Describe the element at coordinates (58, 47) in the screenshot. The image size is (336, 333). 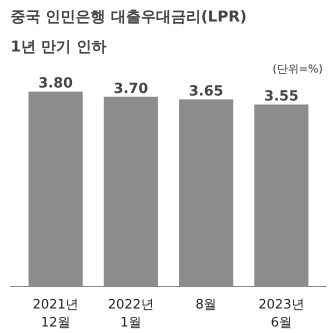
I see `chart-subtitle: 1년 만기 인하` at that location.